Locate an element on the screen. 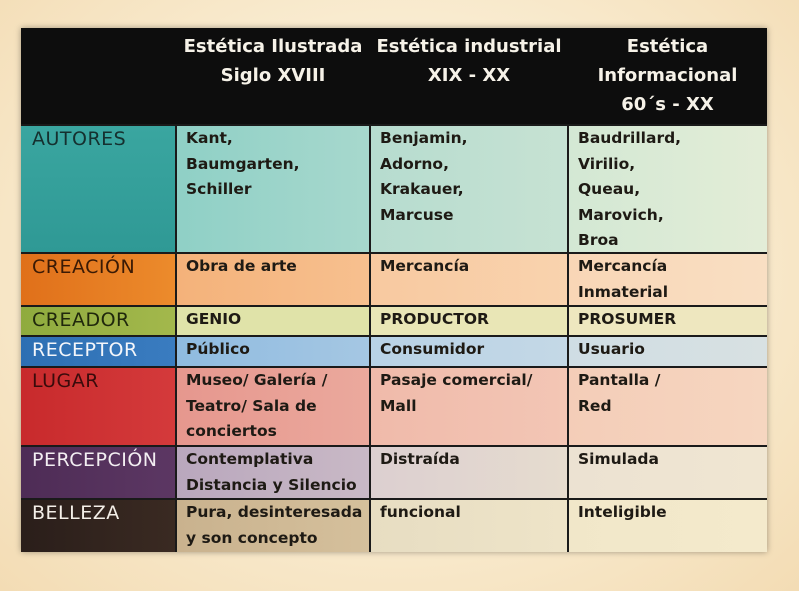  cell-line: Inmaterial is located at coordinates (623, 291).